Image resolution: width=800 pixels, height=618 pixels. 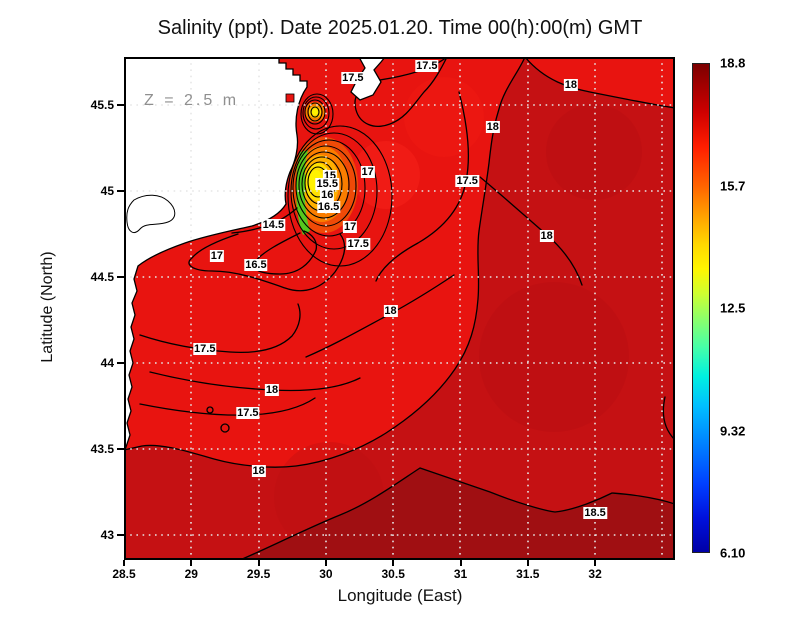 I want to click on contour-label: 14.5, so click(x=273, y=225).